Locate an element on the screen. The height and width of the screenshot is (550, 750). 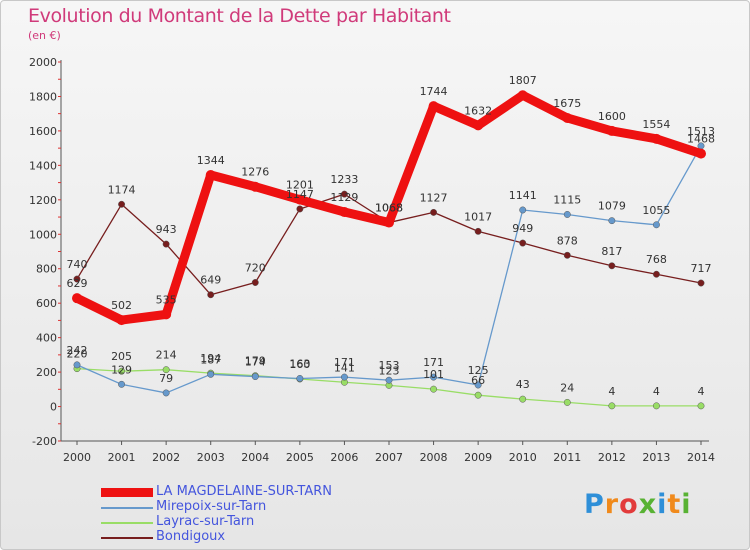
data-label: 878 is located at coordinates (567, 240).